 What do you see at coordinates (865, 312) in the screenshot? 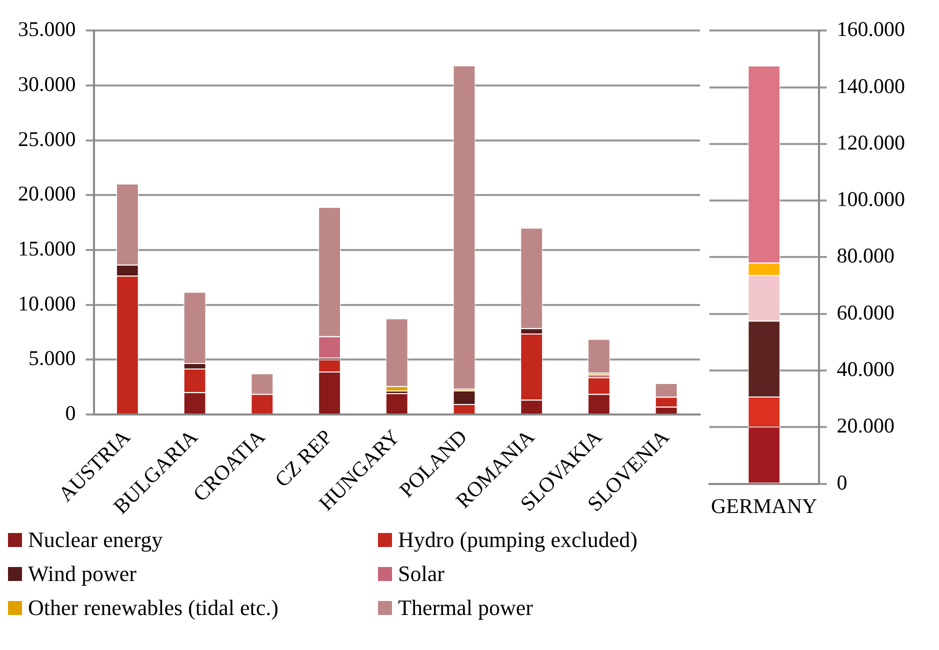
I see `y2-tick-label: 60.000` at bounding box center [865, 312].